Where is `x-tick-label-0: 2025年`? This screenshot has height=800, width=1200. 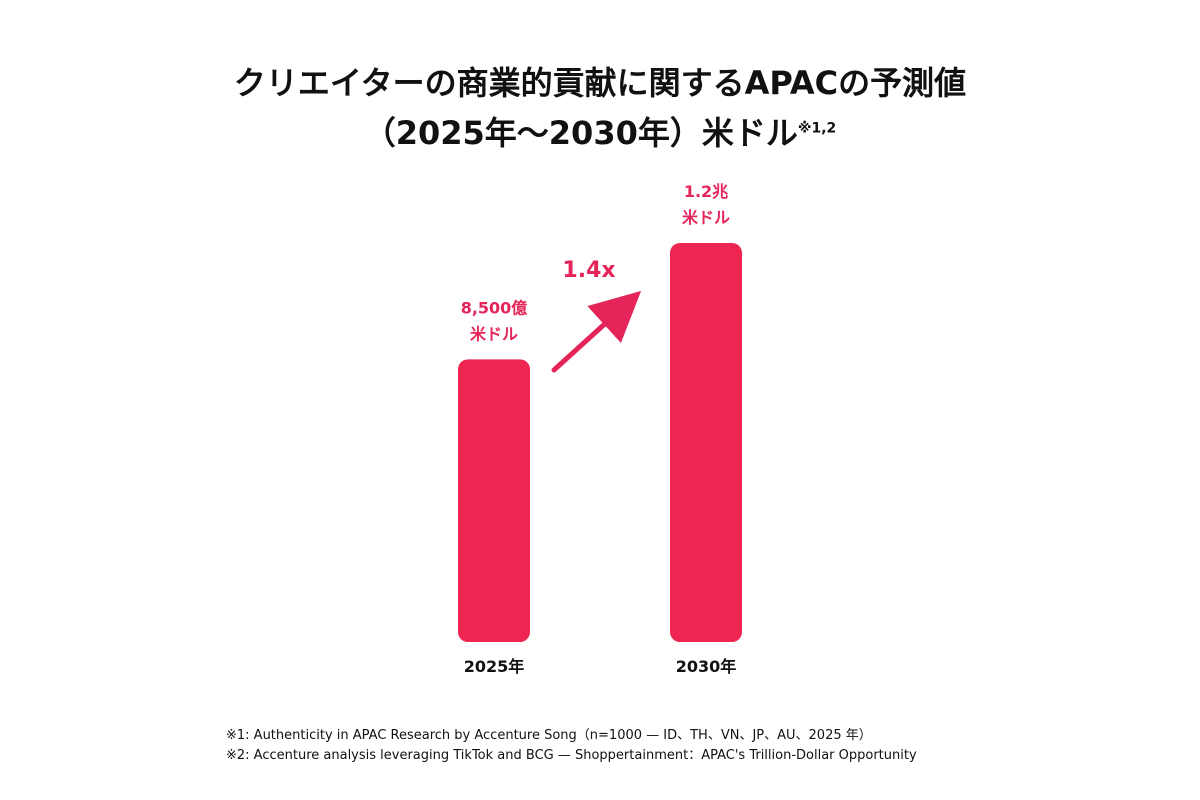
x-tick-label-0: 2025年 is located at coordinates (494, 666).